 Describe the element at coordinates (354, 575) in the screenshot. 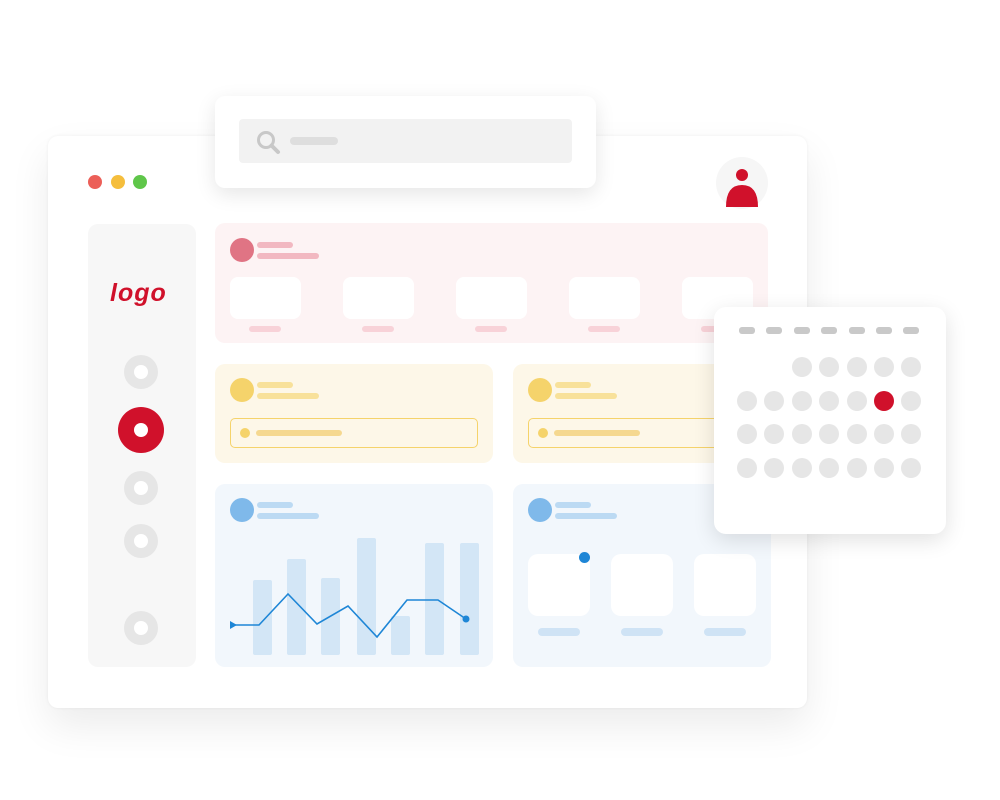

I see `chart-card` at that location.